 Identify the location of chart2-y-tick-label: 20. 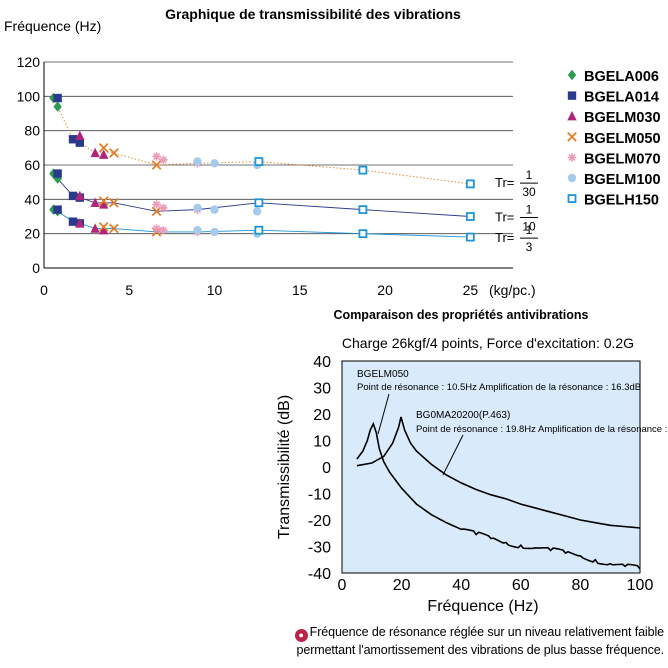
(322, 415).